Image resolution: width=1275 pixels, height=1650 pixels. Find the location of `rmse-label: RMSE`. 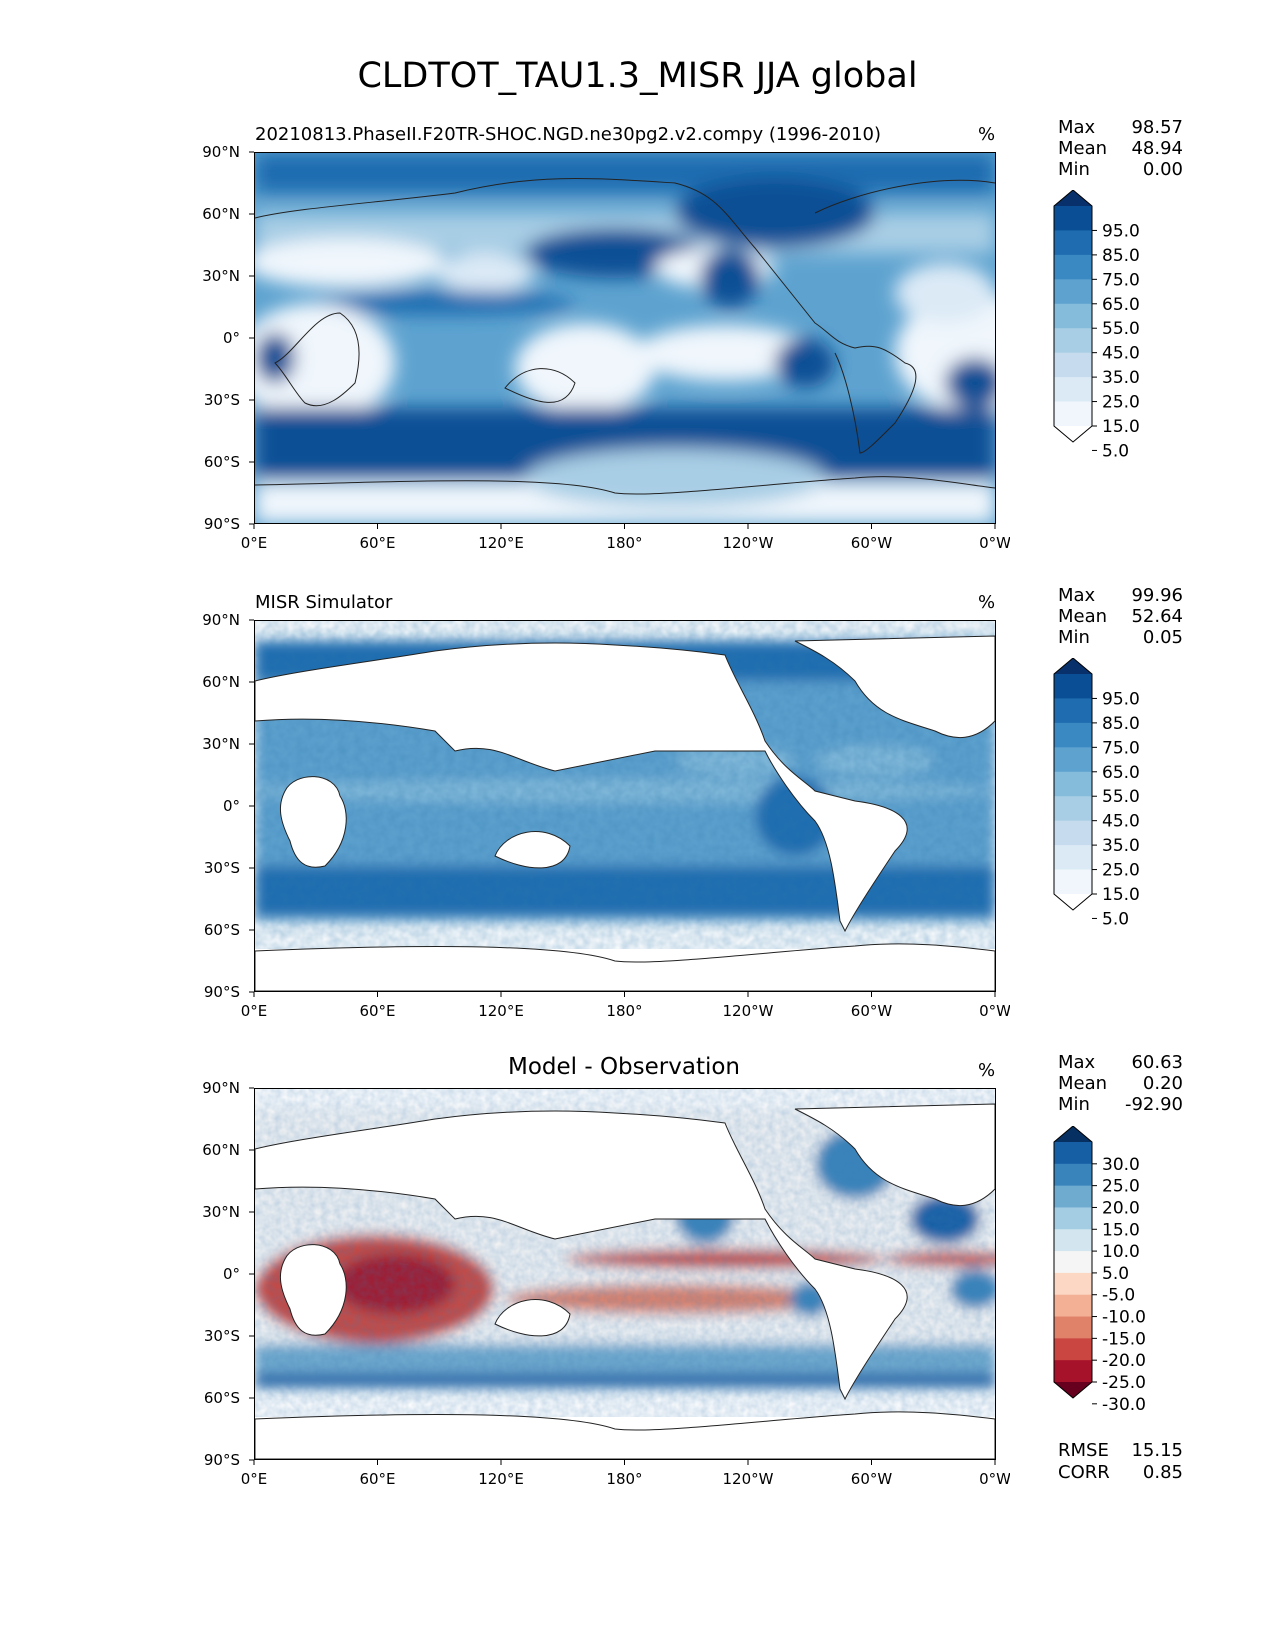

rmse-label: RMSE is located at coordinates (1083, 1450).